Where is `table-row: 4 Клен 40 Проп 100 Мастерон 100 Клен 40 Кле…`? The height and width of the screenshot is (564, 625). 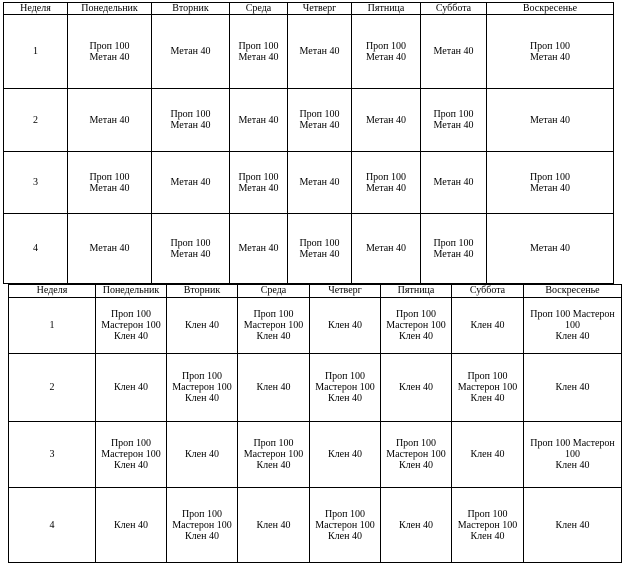
table-row: 4 Клен 40 Проп 100 Мастерон 100 Клен 40 Кле… is located at coordinates (315, 525).